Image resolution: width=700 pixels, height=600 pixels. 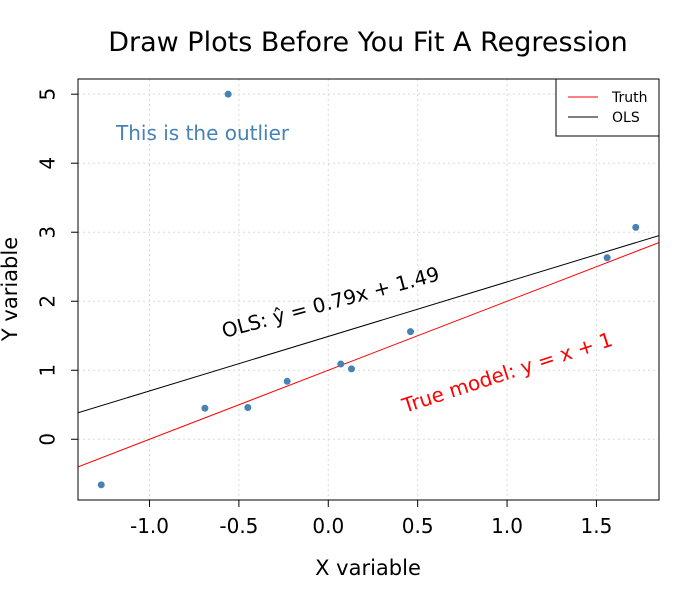 What do you see at coordinates (629, 98) in the screenshot?
I see `legend-truth-label: Truth` at bounding box center [629, 98].